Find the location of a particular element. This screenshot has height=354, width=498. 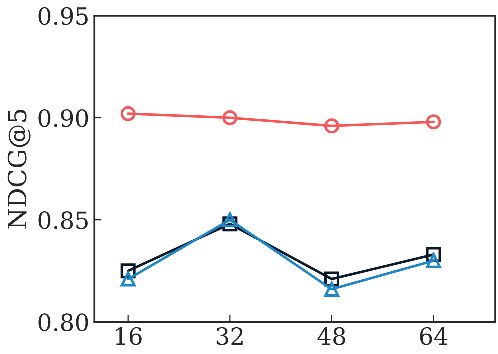

x-tick-label: 32 is located at coordinates (229, 336).